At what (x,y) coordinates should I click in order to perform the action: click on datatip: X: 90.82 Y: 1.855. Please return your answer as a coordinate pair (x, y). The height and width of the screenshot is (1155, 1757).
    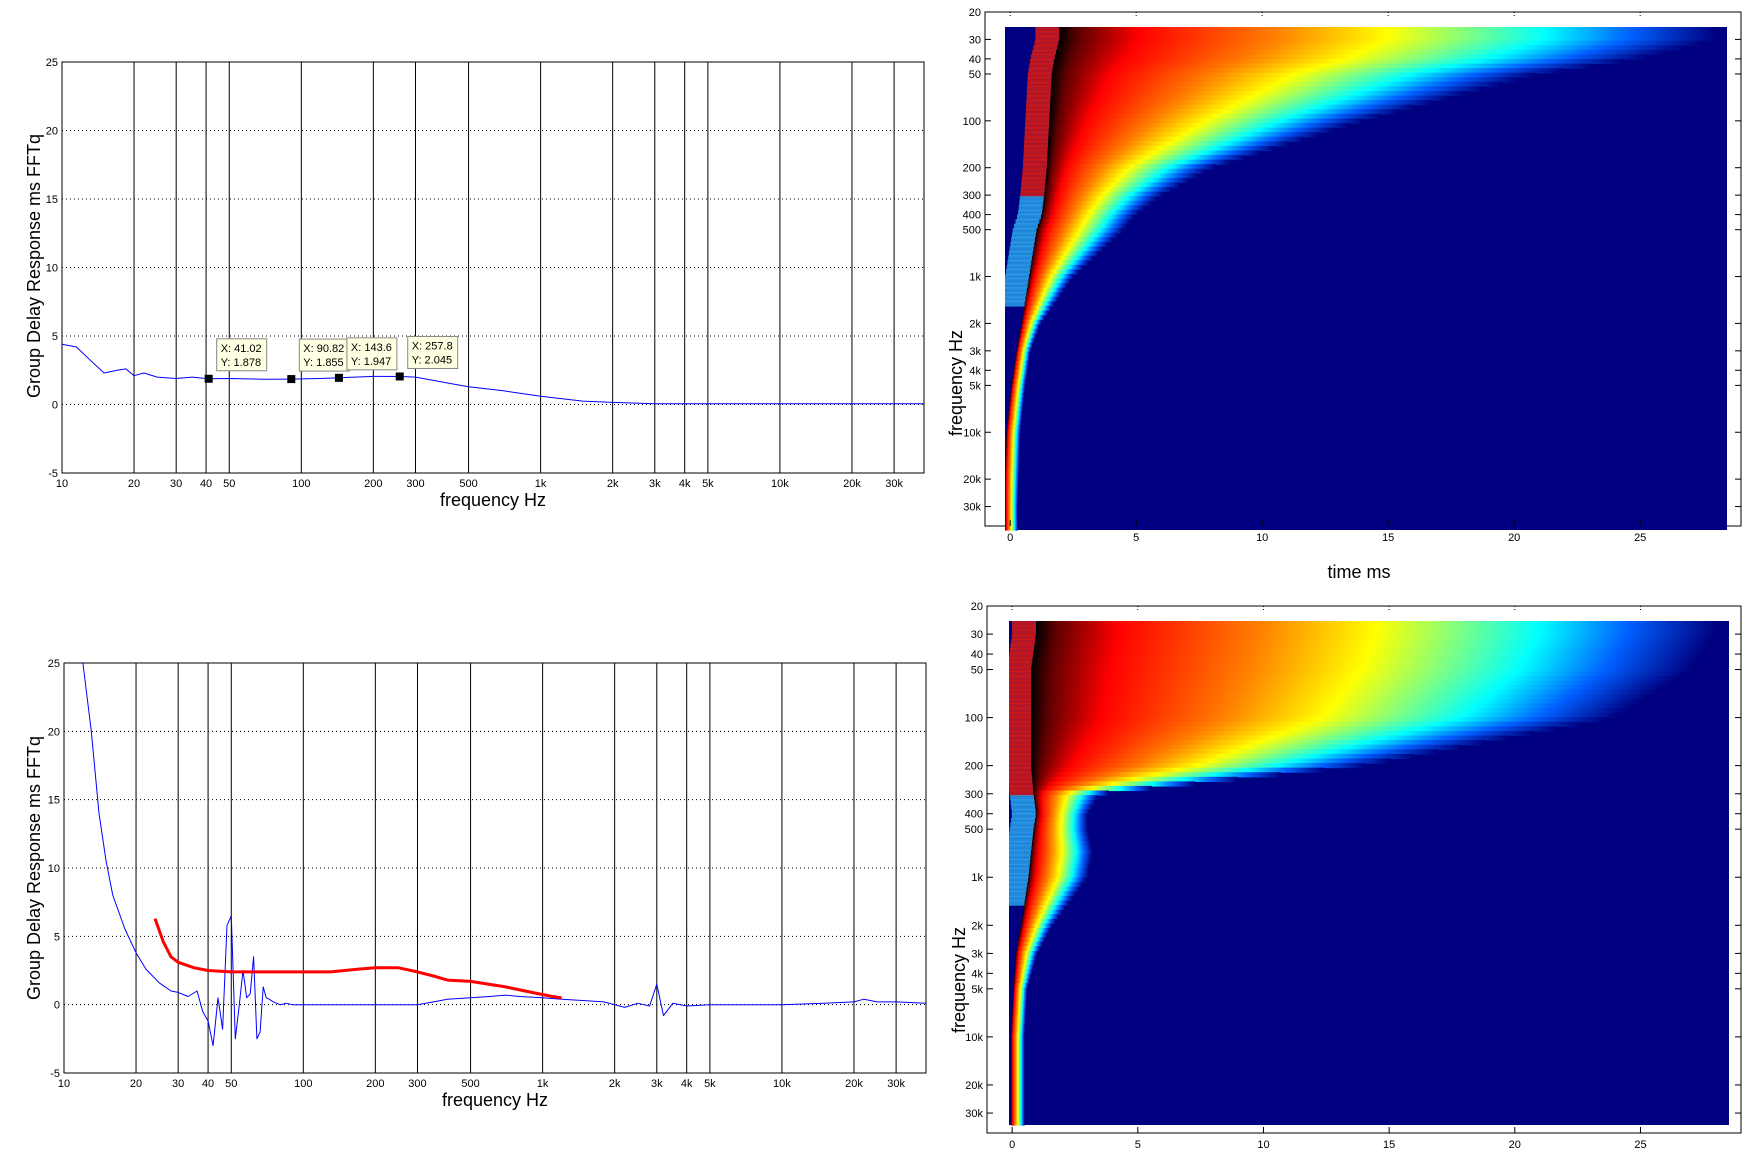
    Looking at the image, I should click on (318, 361).